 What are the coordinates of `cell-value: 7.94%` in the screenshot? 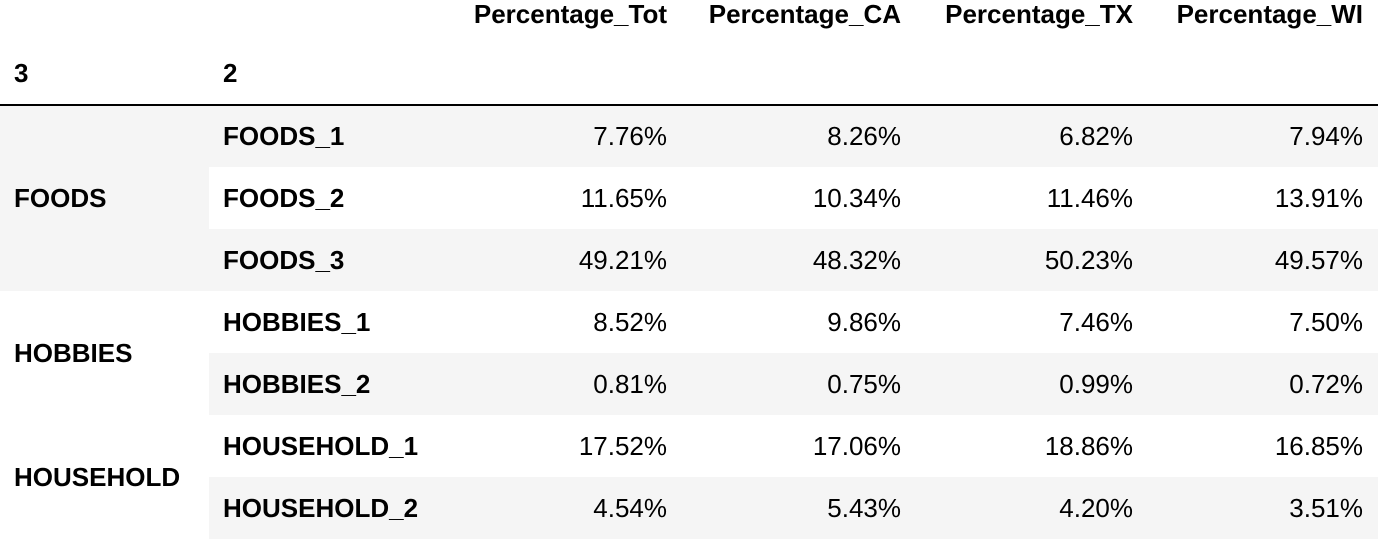 It's located at (1263, 136).